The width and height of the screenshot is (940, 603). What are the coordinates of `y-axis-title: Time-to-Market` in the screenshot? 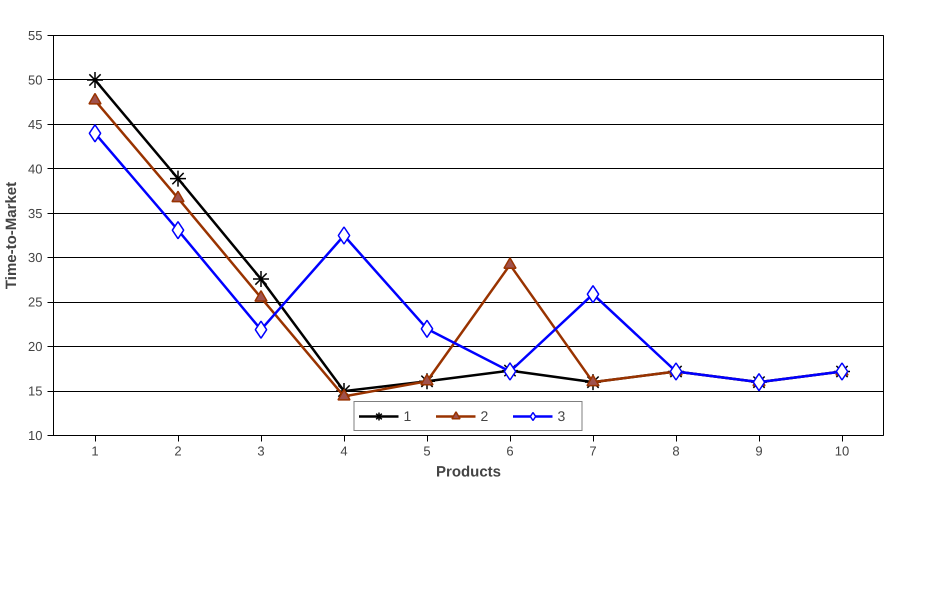 It's located at (11, 236).